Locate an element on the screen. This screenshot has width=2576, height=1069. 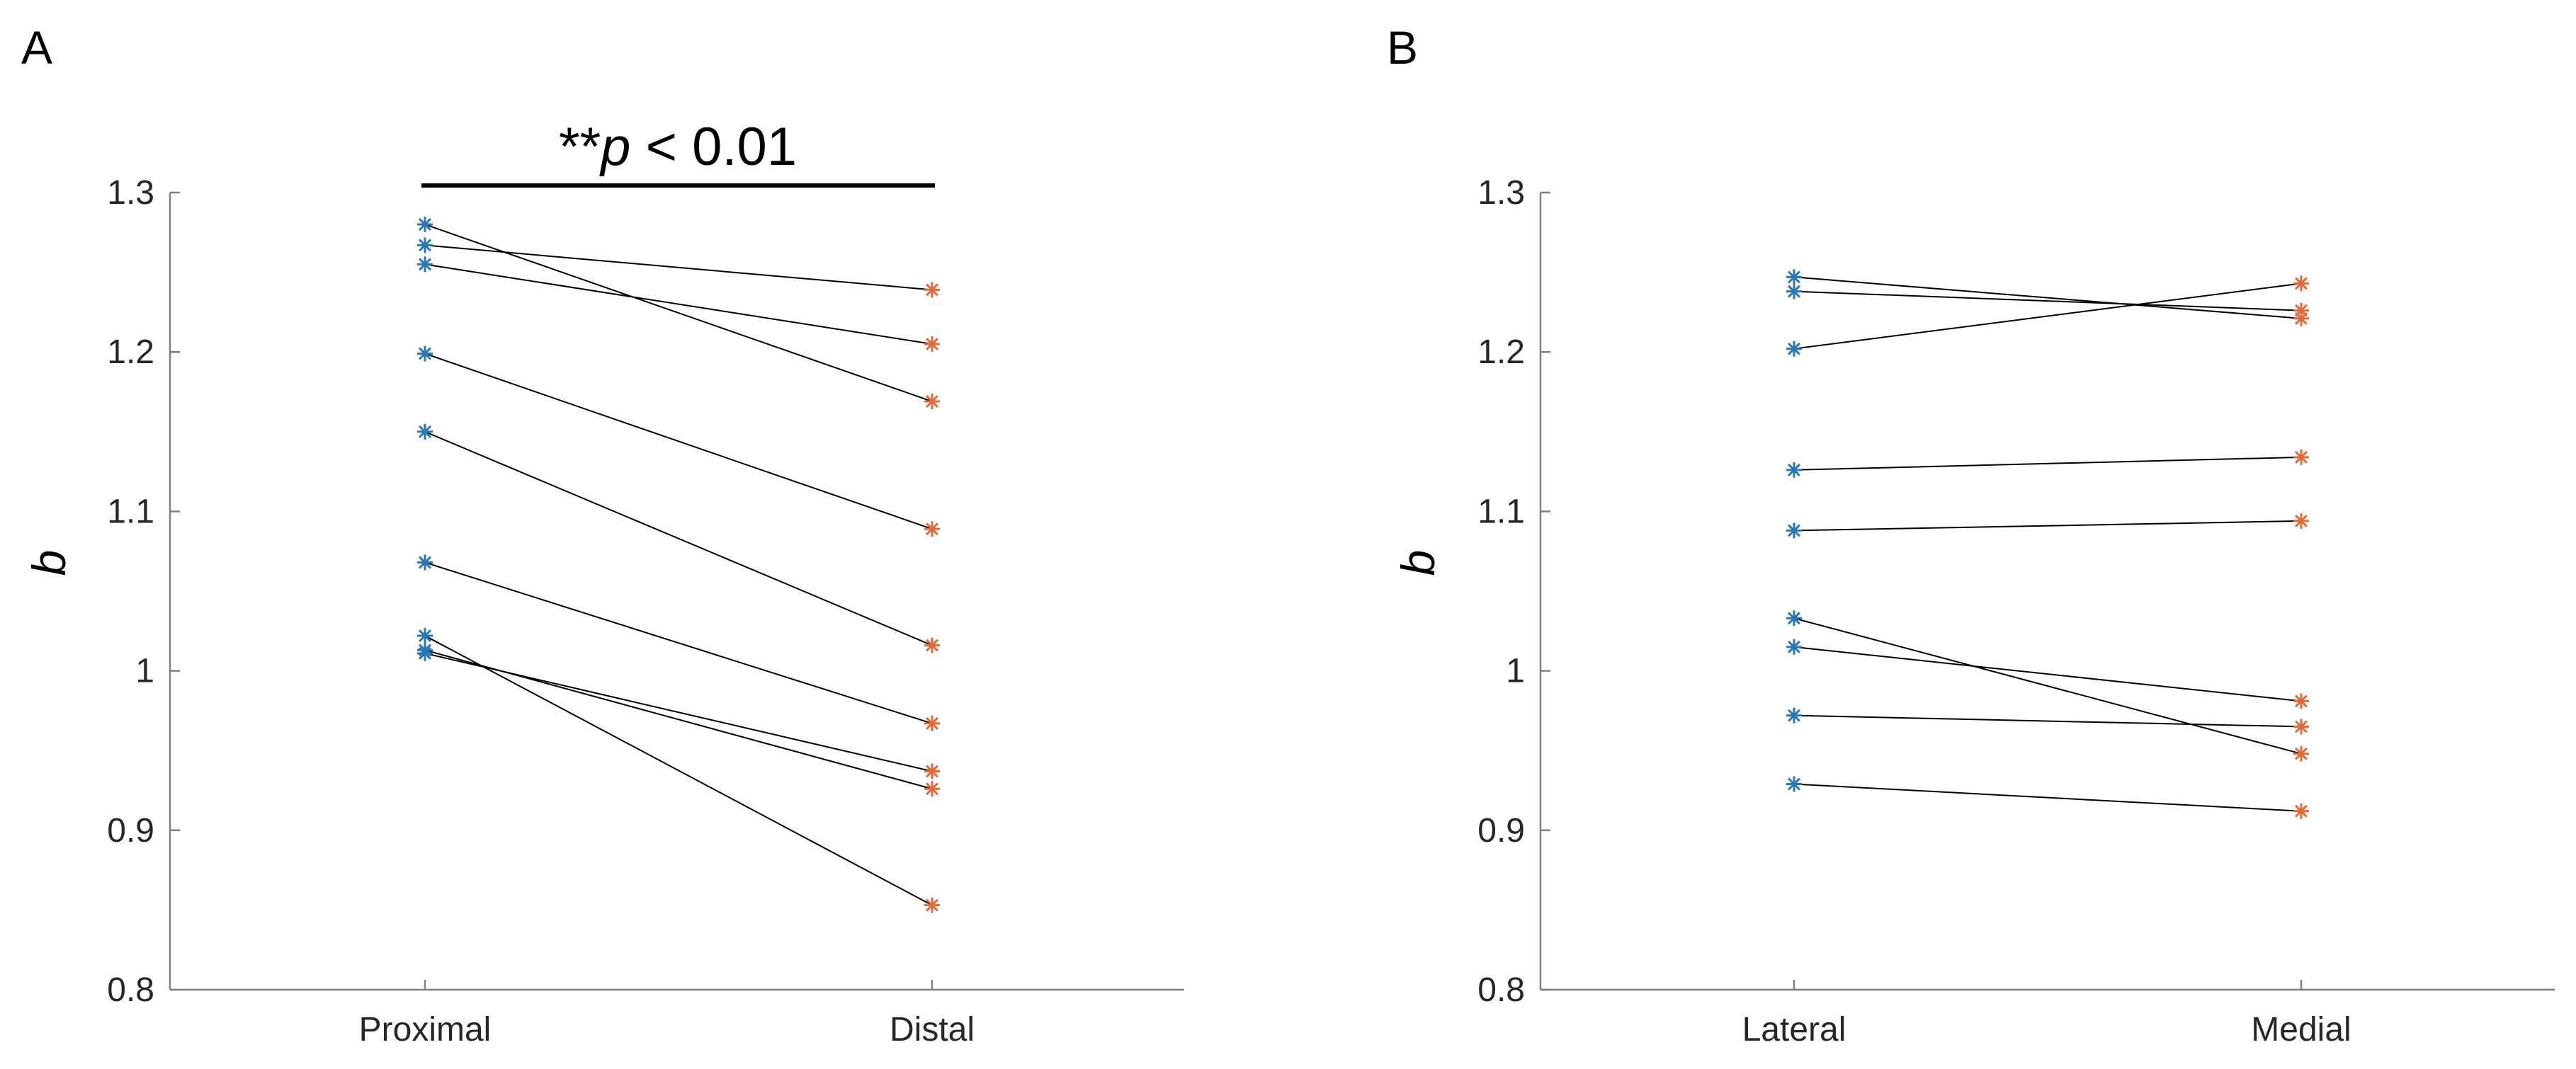
x-tick-label-a: Proximal is located at coordinates (425, 1030).